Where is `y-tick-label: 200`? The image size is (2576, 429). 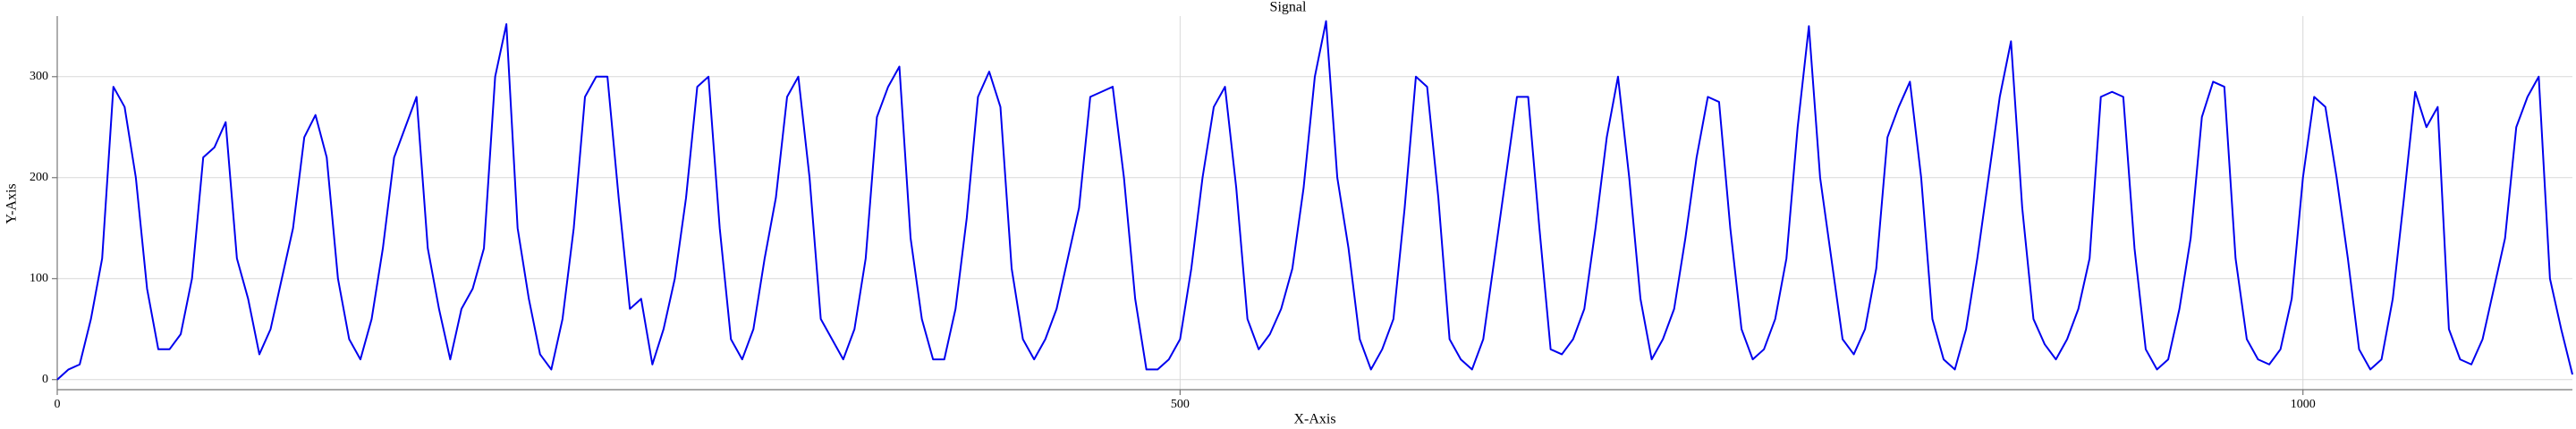
y-tick-label: 200 is located at coordinates (39, 178).